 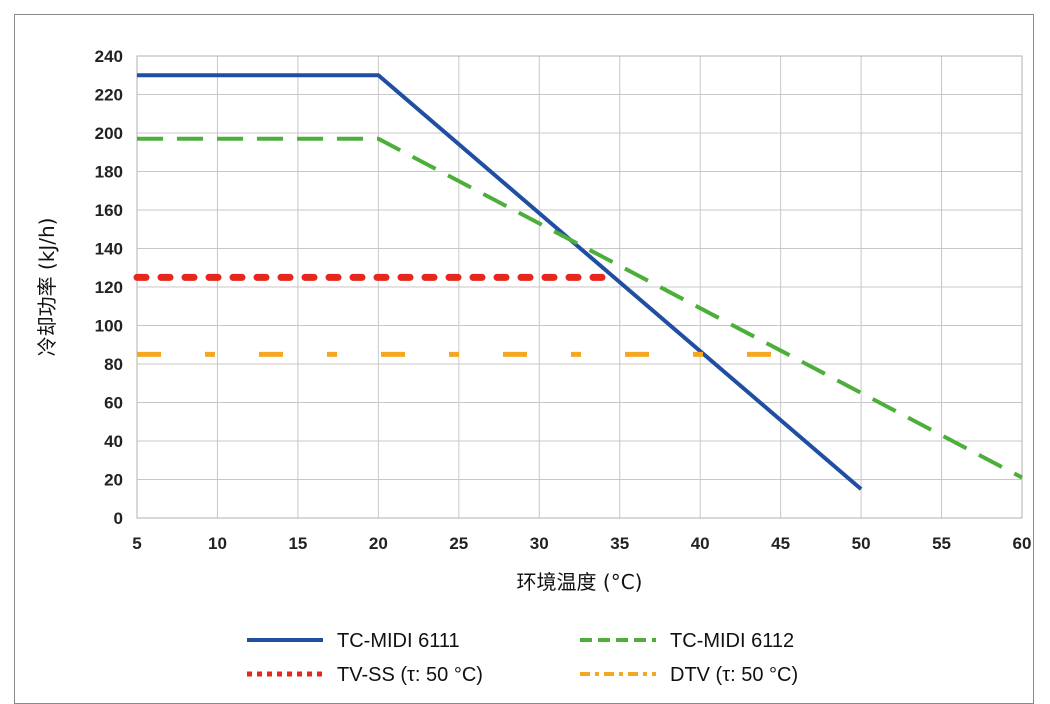 I want to click on y-tick-labels: 0 20 40 60 80 100 120 140 160 180 200 220 240, so click(x=109, y=287).